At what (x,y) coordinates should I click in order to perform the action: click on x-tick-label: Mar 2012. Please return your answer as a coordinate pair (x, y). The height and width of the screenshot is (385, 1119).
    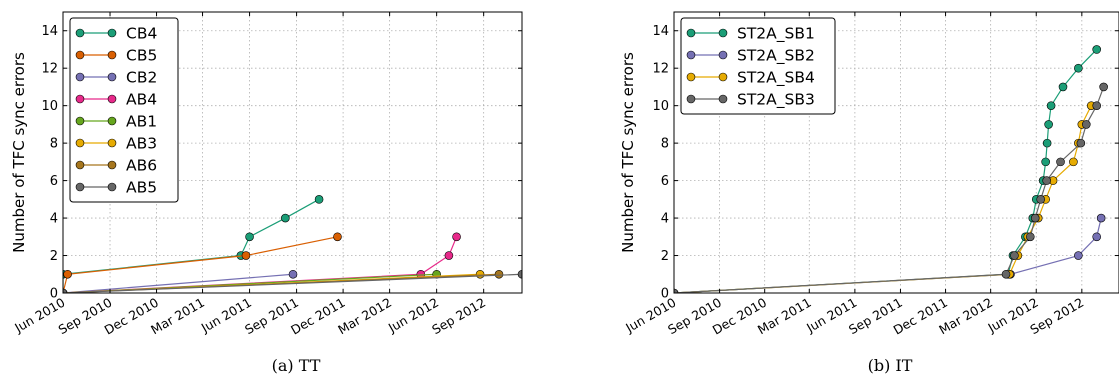
    Looking at the image, I should click on (364, 316).